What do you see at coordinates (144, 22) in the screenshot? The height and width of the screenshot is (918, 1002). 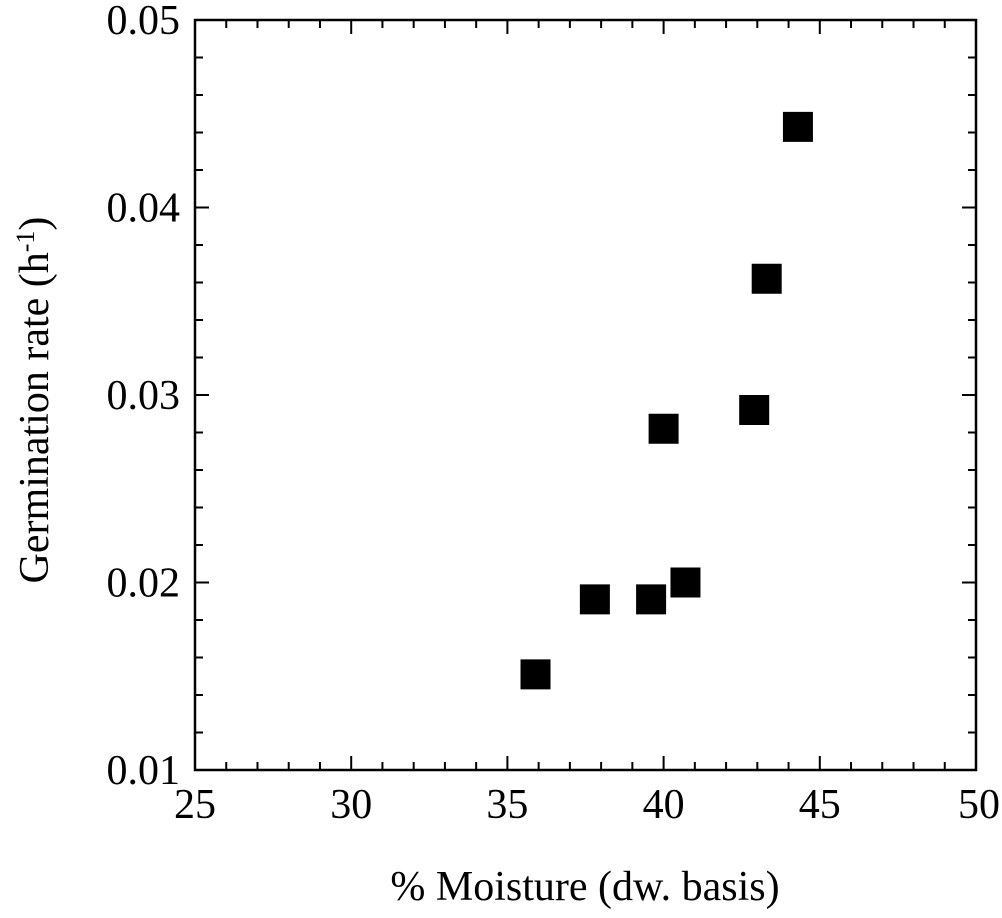 I see `y-tick-label: 0.05` at bounding box center [144, 22].